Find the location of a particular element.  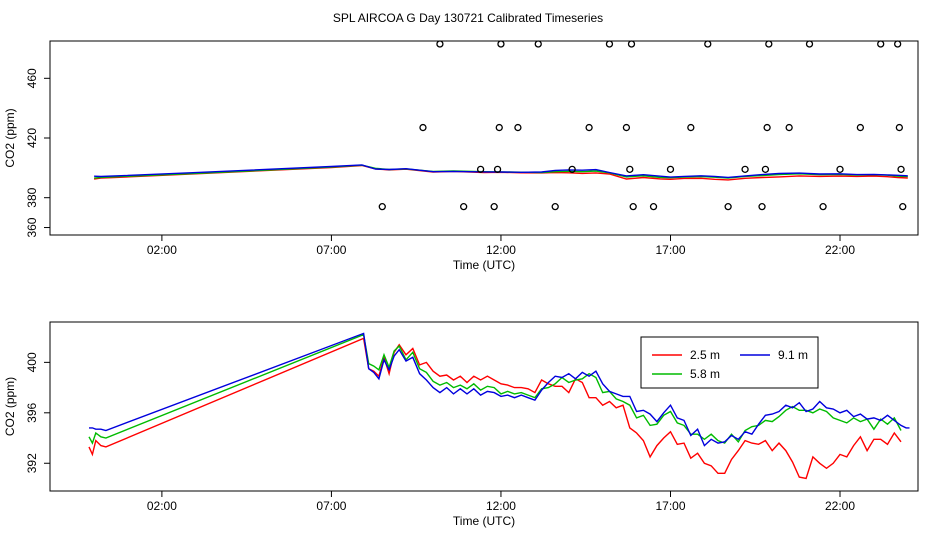

legend-label: 9.1 m is located at coordinates (793, 355).